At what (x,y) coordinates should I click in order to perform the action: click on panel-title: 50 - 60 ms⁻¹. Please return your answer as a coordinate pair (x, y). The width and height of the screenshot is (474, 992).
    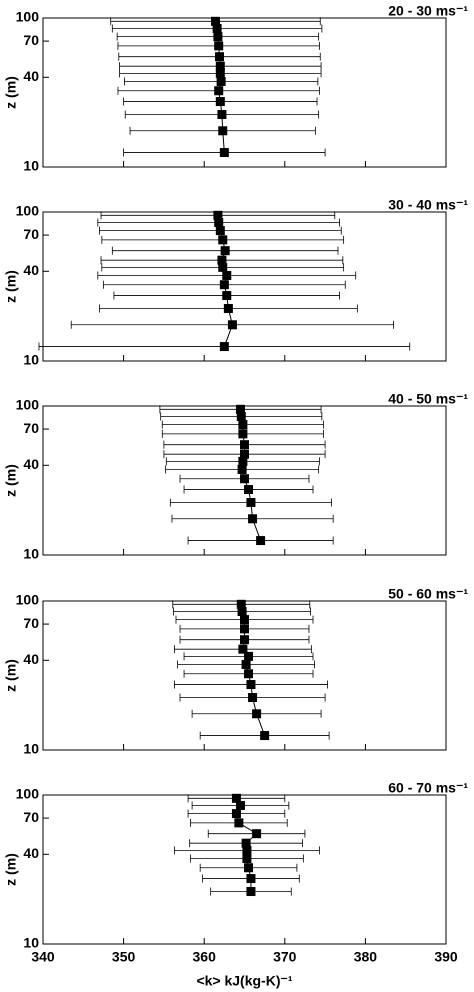
    Looking at the image, I should click on (428, 594).